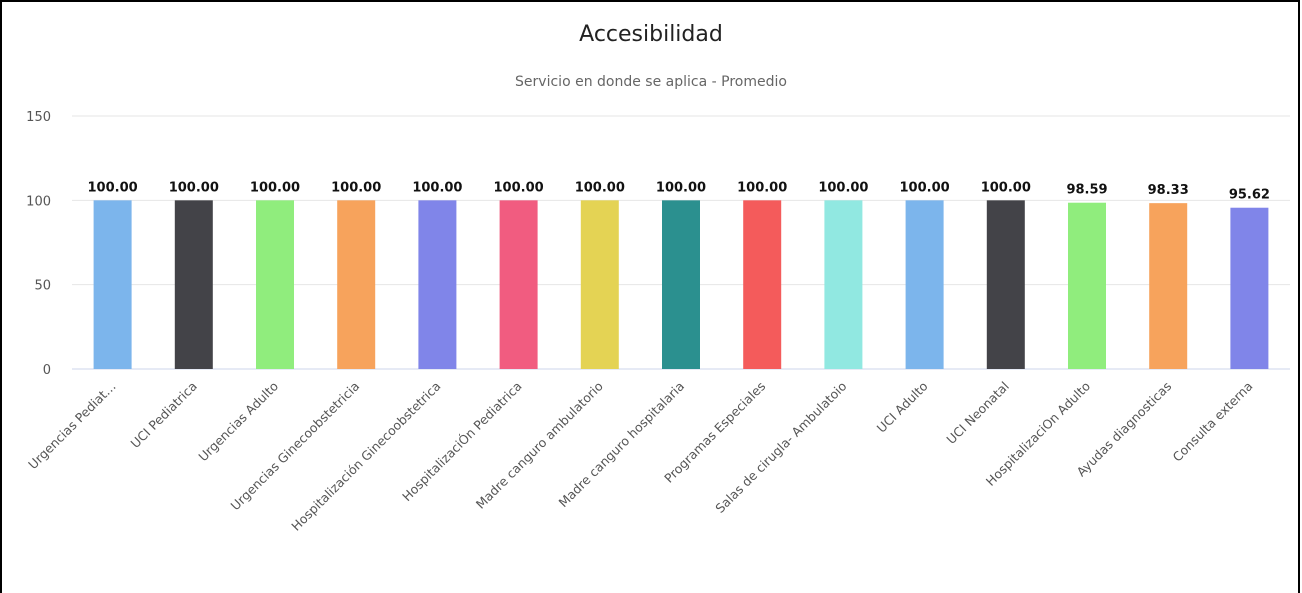  I want to click on x-tick-label: Madre canguro ambulatorio, so click(539, 445).